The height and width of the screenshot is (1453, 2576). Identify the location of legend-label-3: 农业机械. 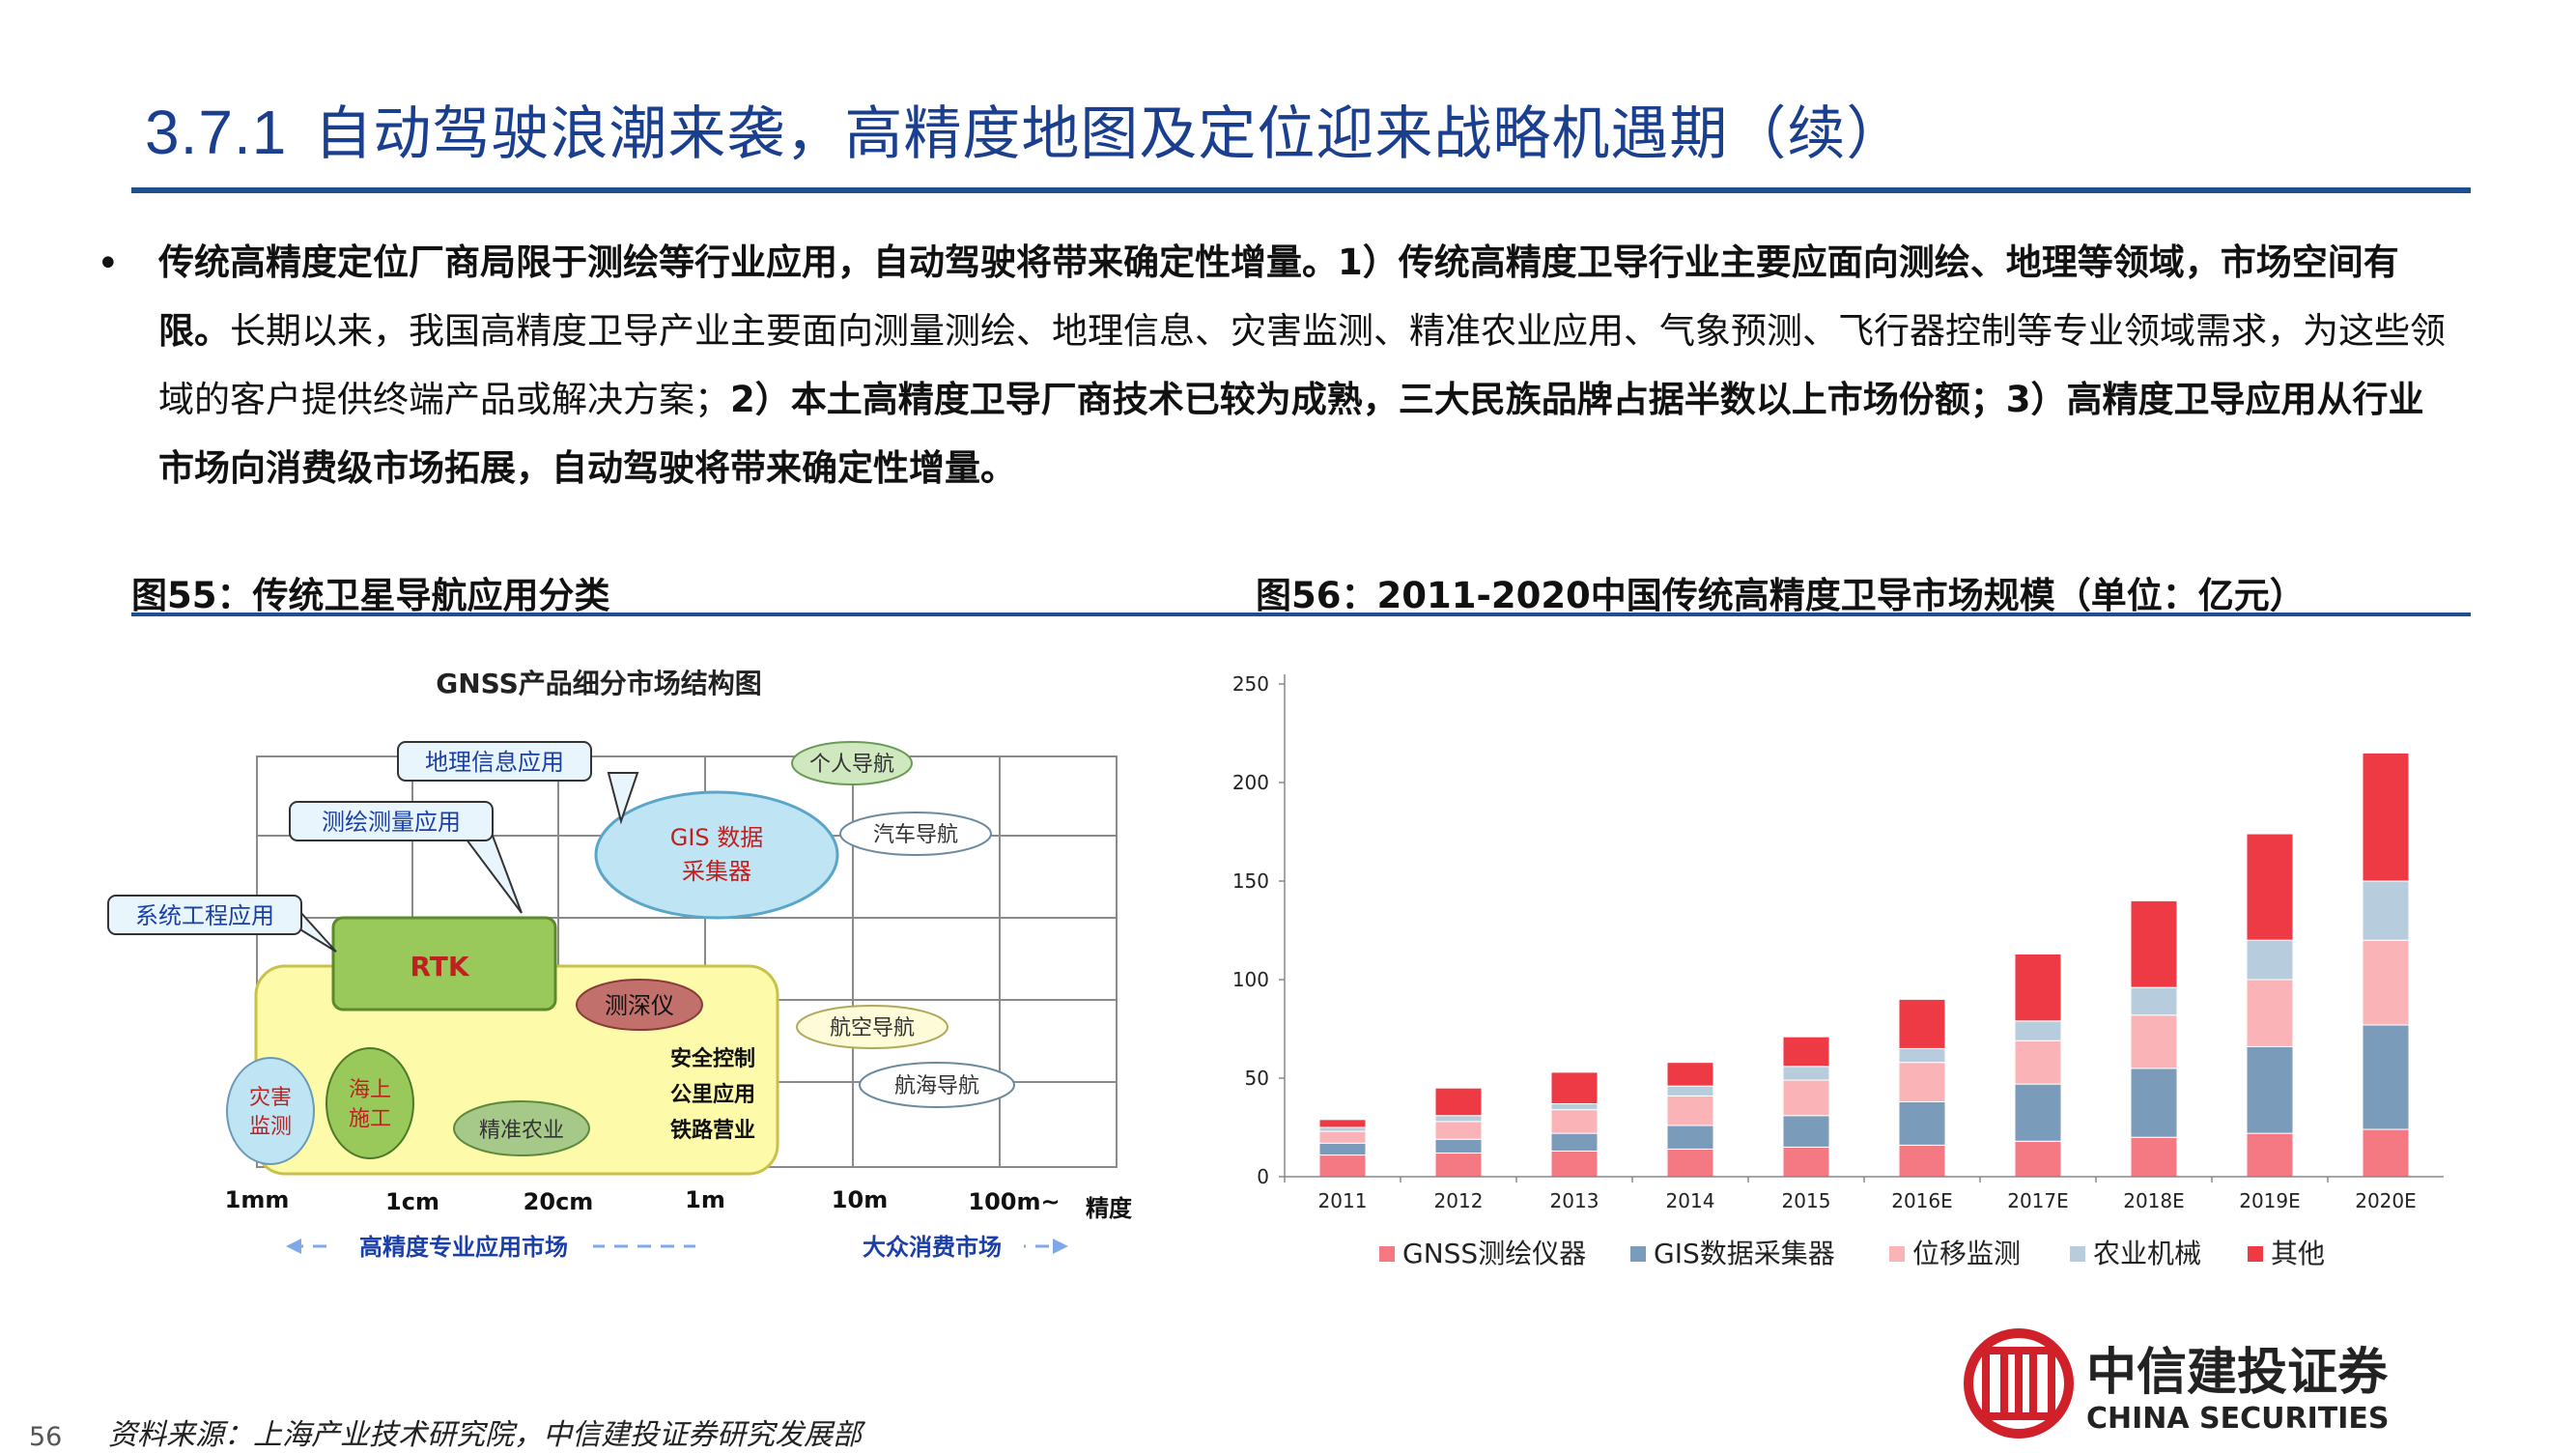
(2147, 1254).